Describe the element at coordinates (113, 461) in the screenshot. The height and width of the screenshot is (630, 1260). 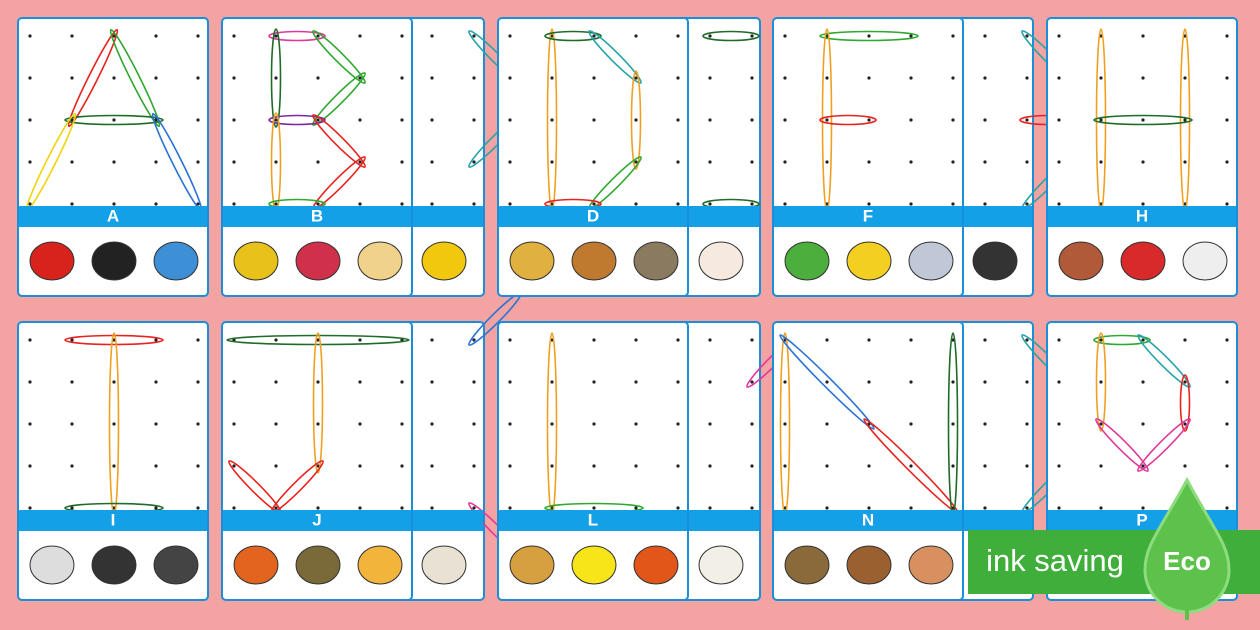
I see `card: I` at that location.